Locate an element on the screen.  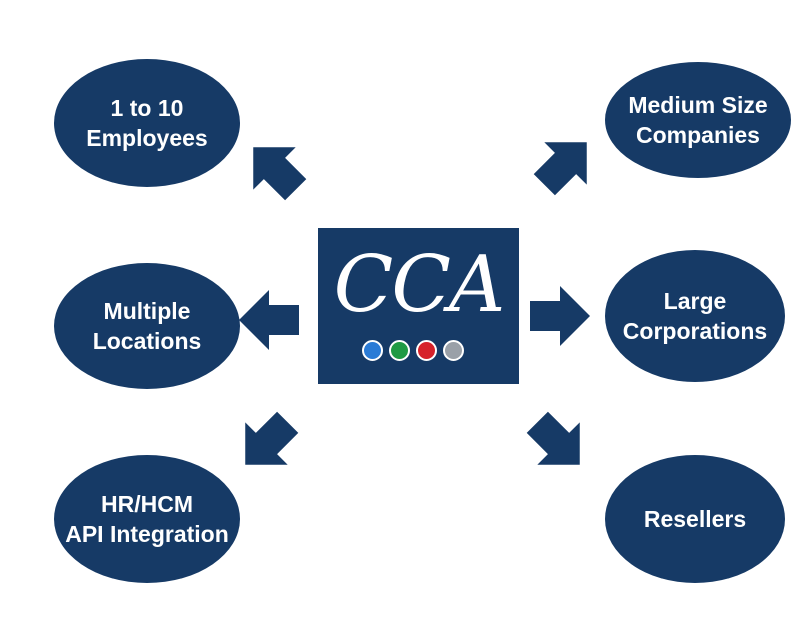
cca-logo: CCA is located at coordinates (418, 306).